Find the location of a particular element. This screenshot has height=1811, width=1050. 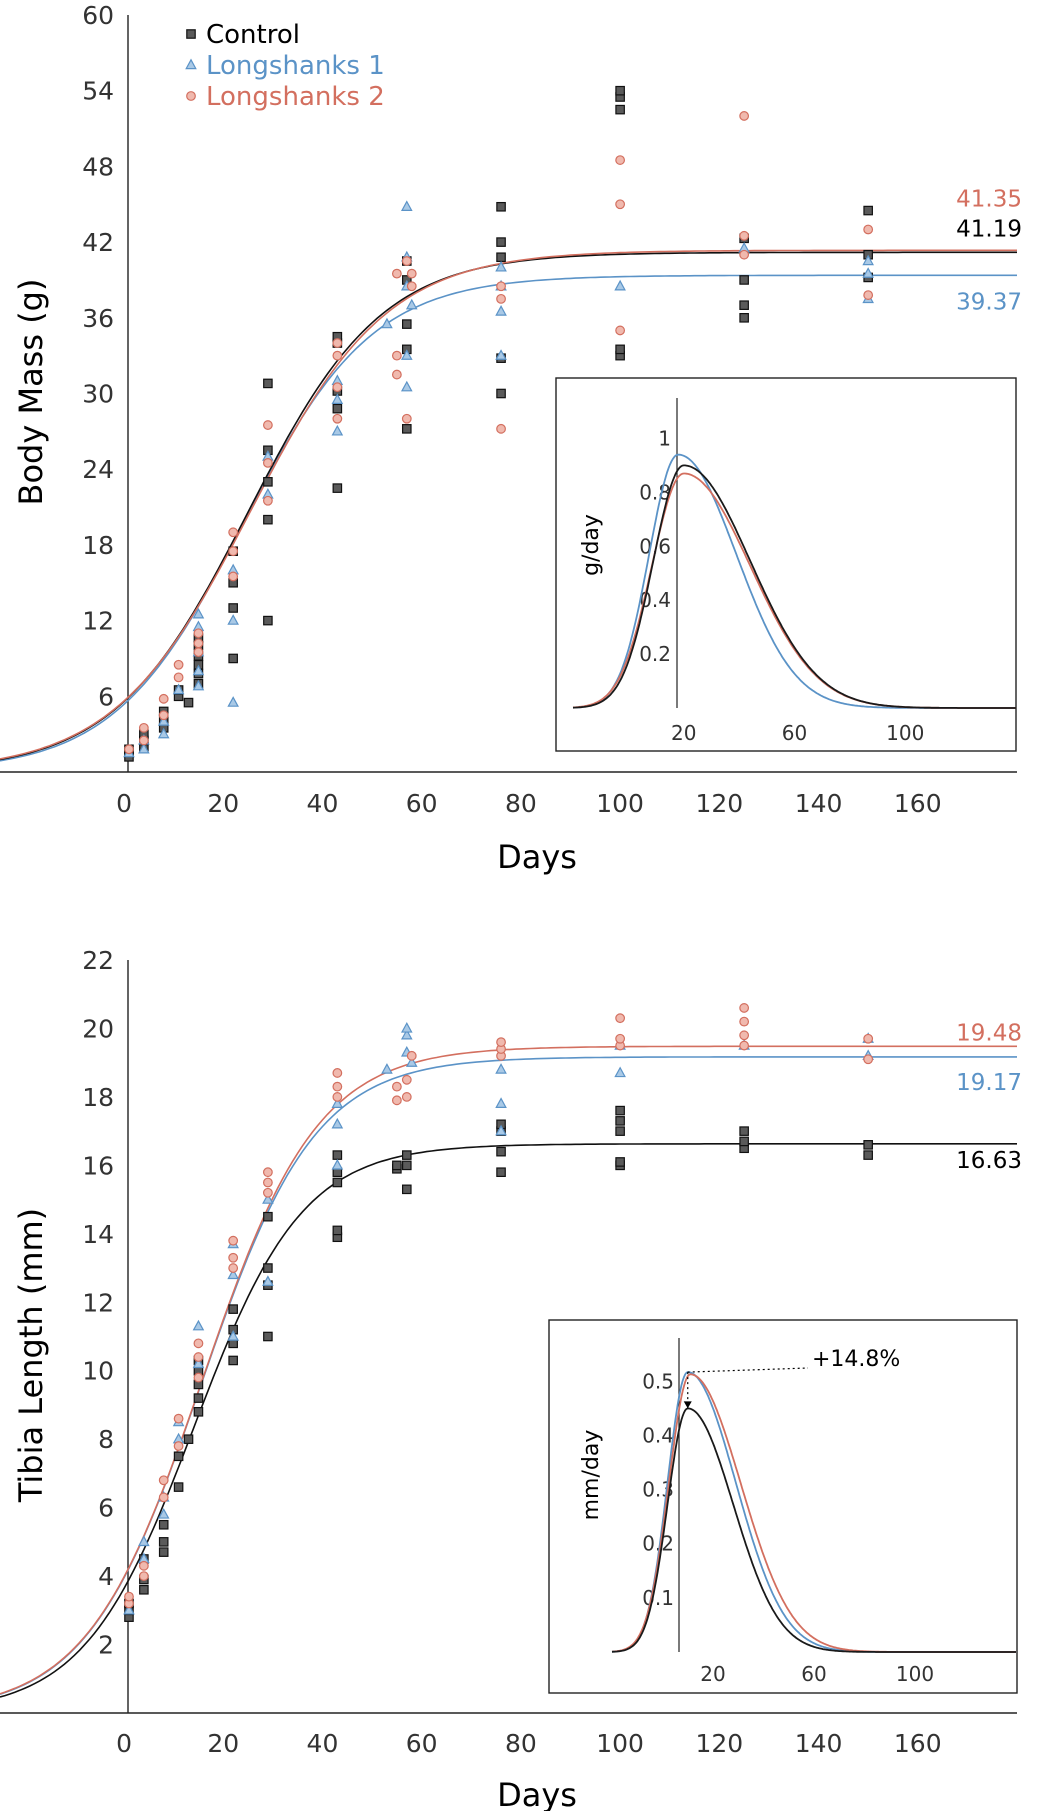

tibia-length-y-tick-label: 2 is located at coordinates (106, 1645).